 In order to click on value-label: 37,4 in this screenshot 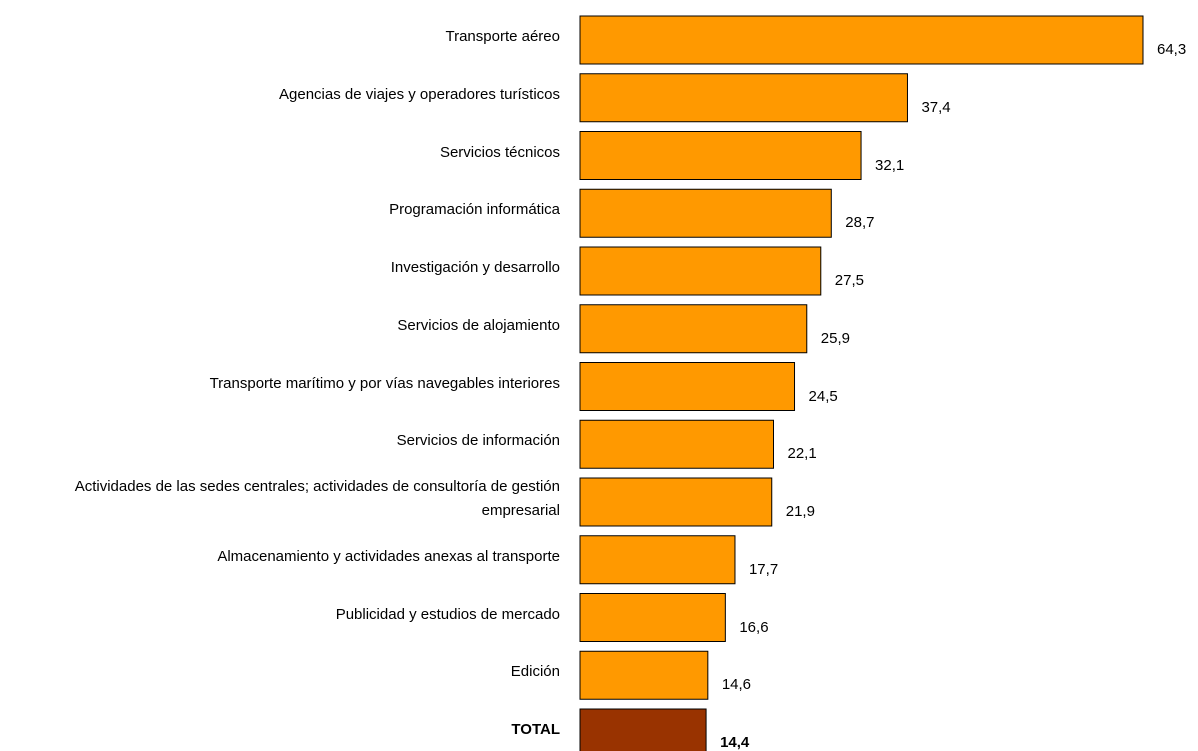, I will do `click(936, 107)`.